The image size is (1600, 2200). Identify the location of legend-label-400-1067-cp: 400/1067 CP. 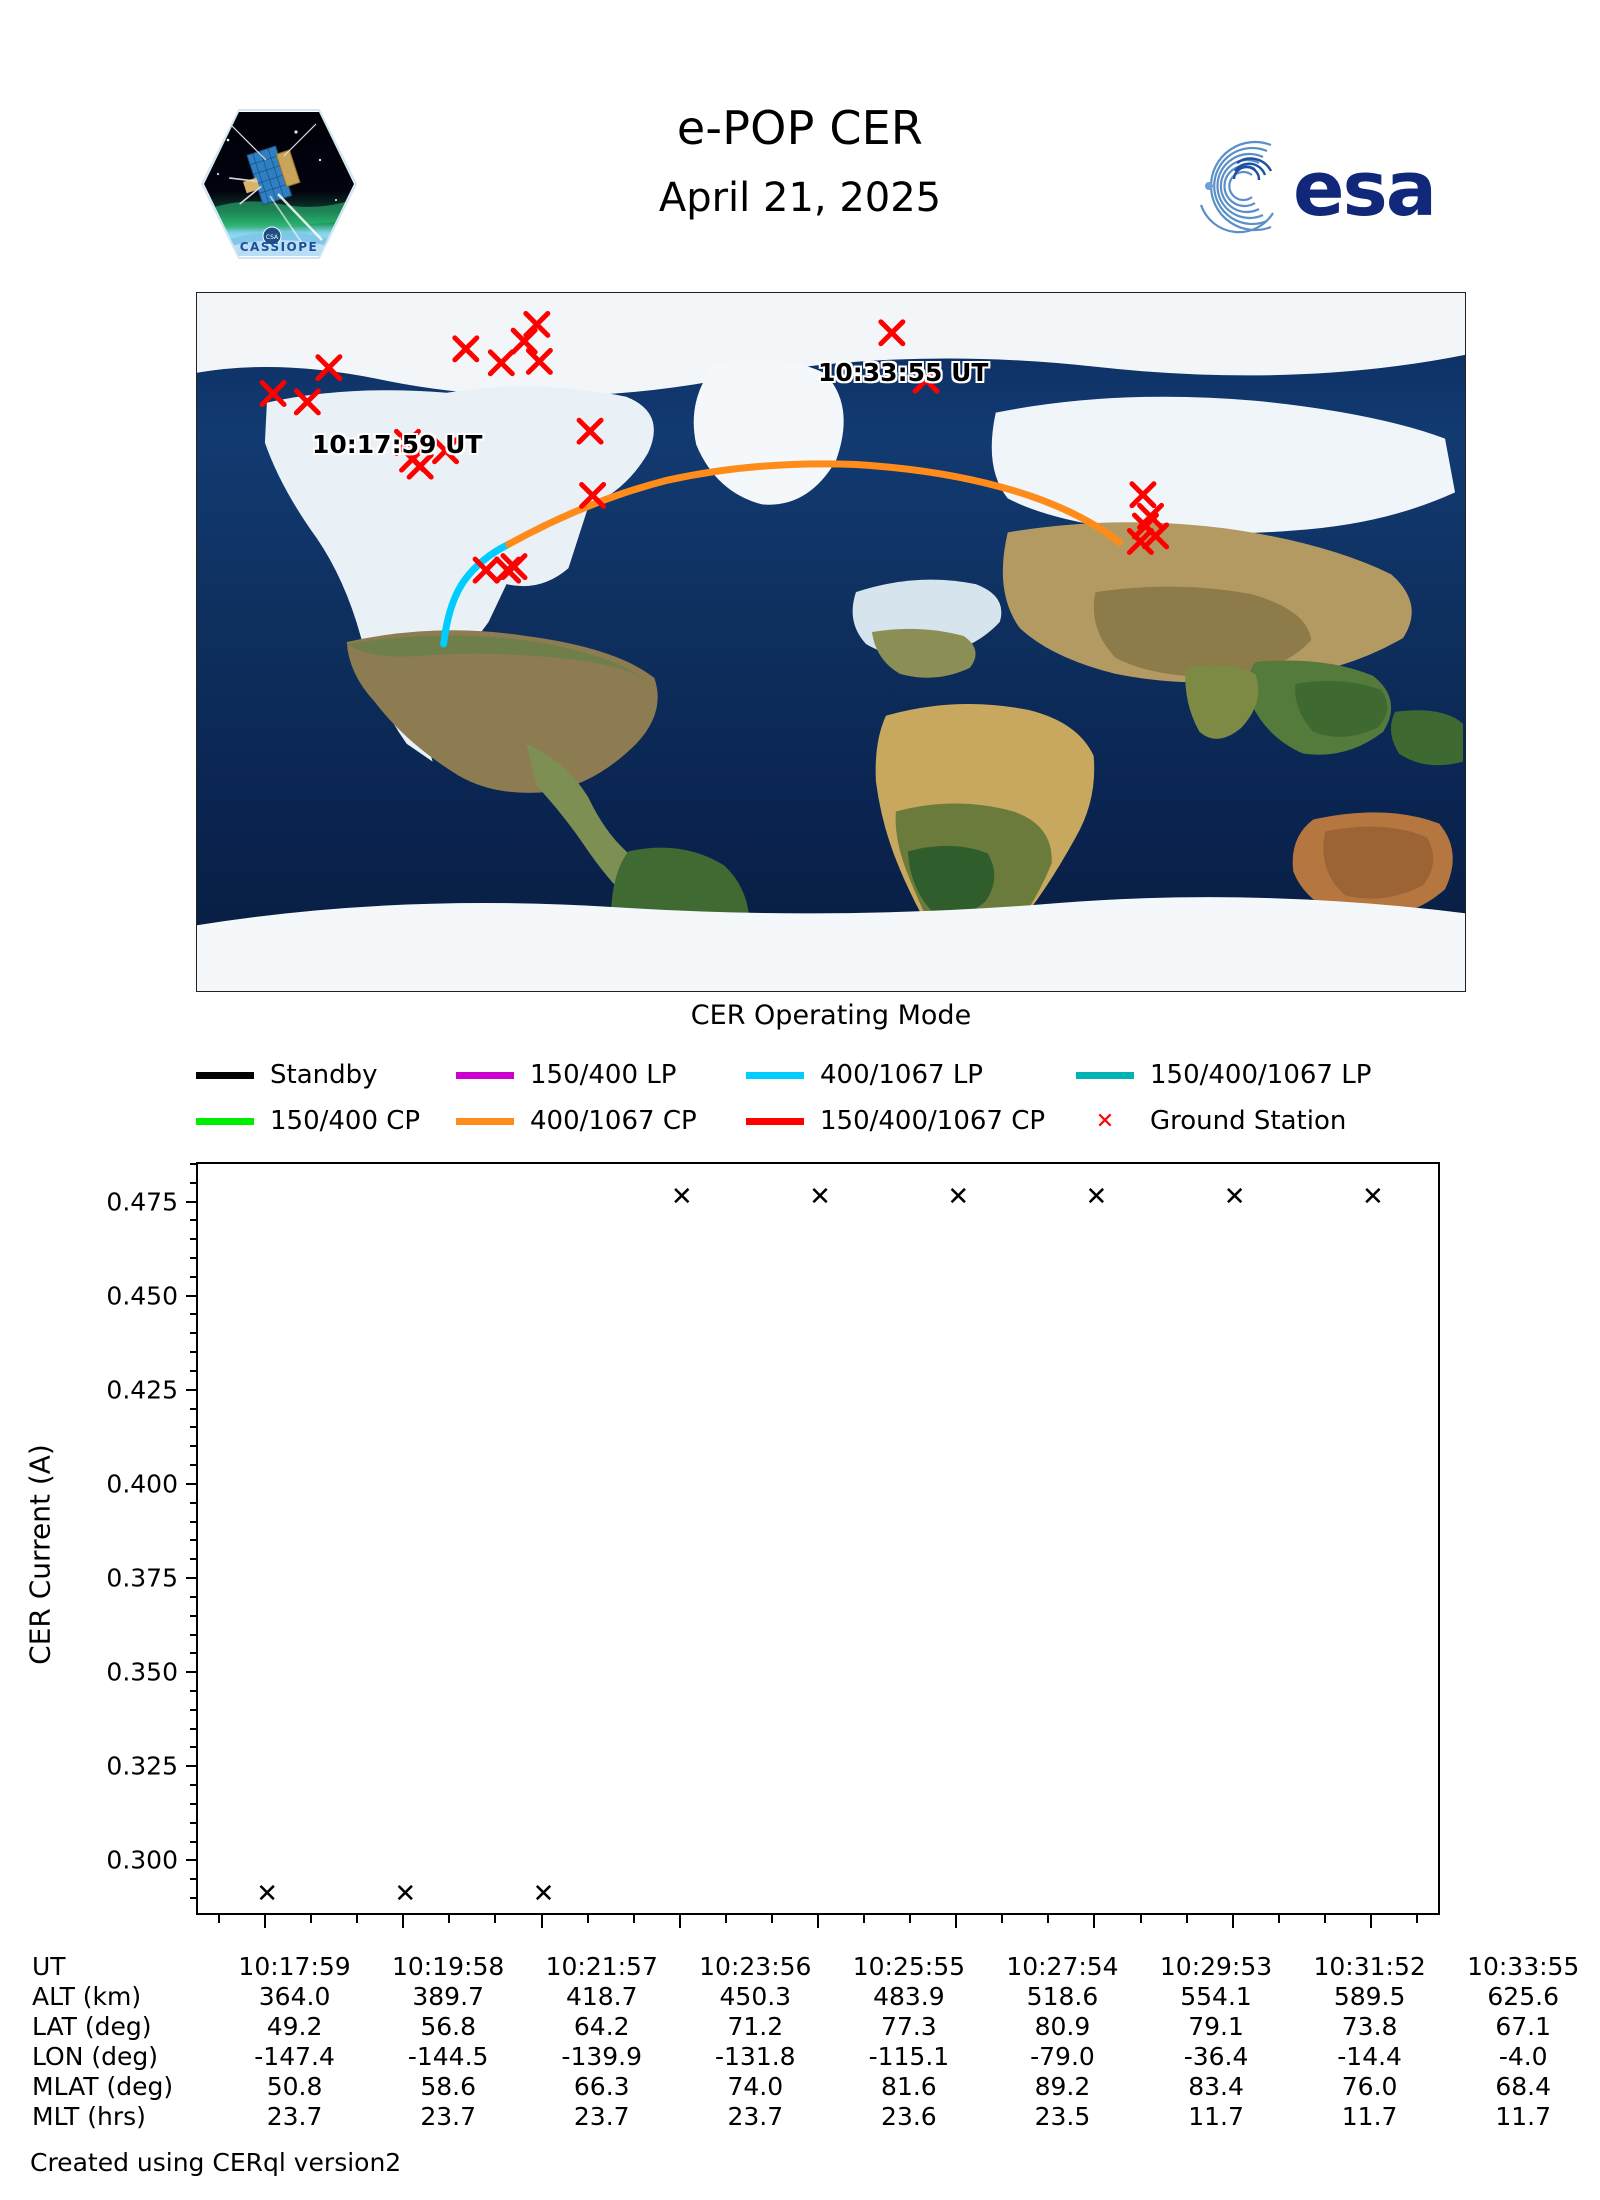
(613, 1121).